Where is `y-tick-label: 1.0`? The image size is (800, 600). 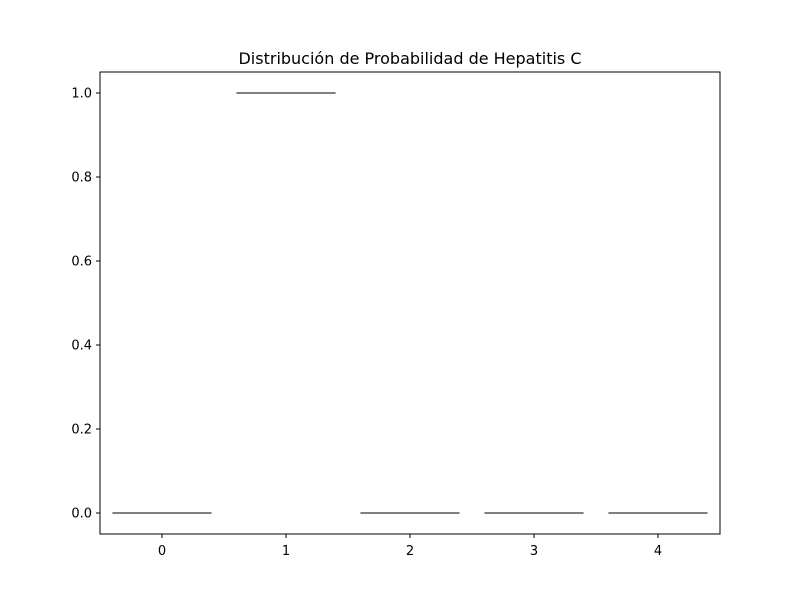
y-tick-label: 1.0 is located at coordinates (81, 94).